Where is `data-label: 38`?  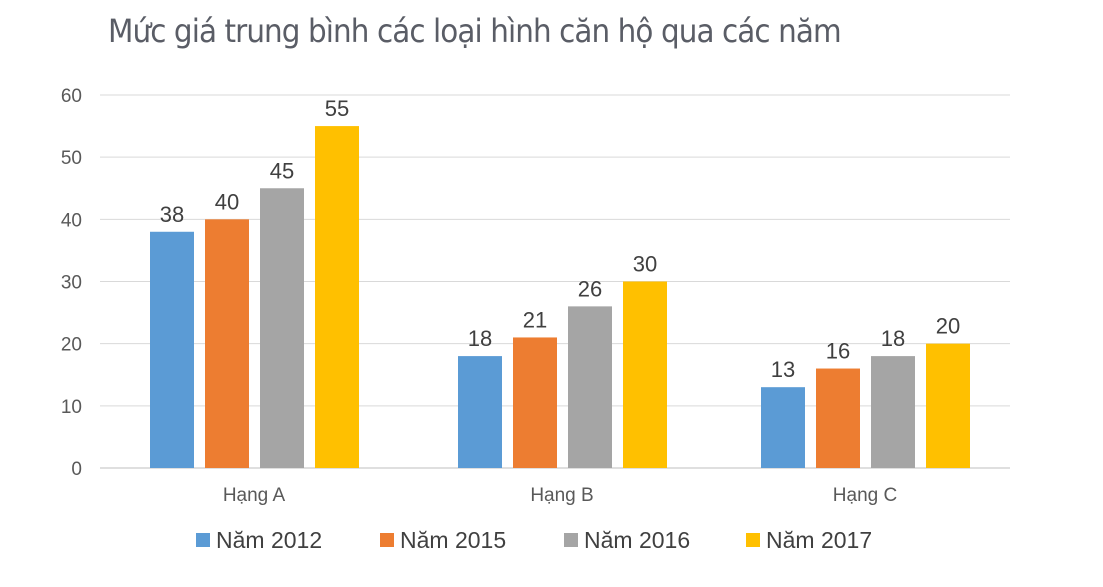
data-label: 38 is located at coordinates (172, 214).